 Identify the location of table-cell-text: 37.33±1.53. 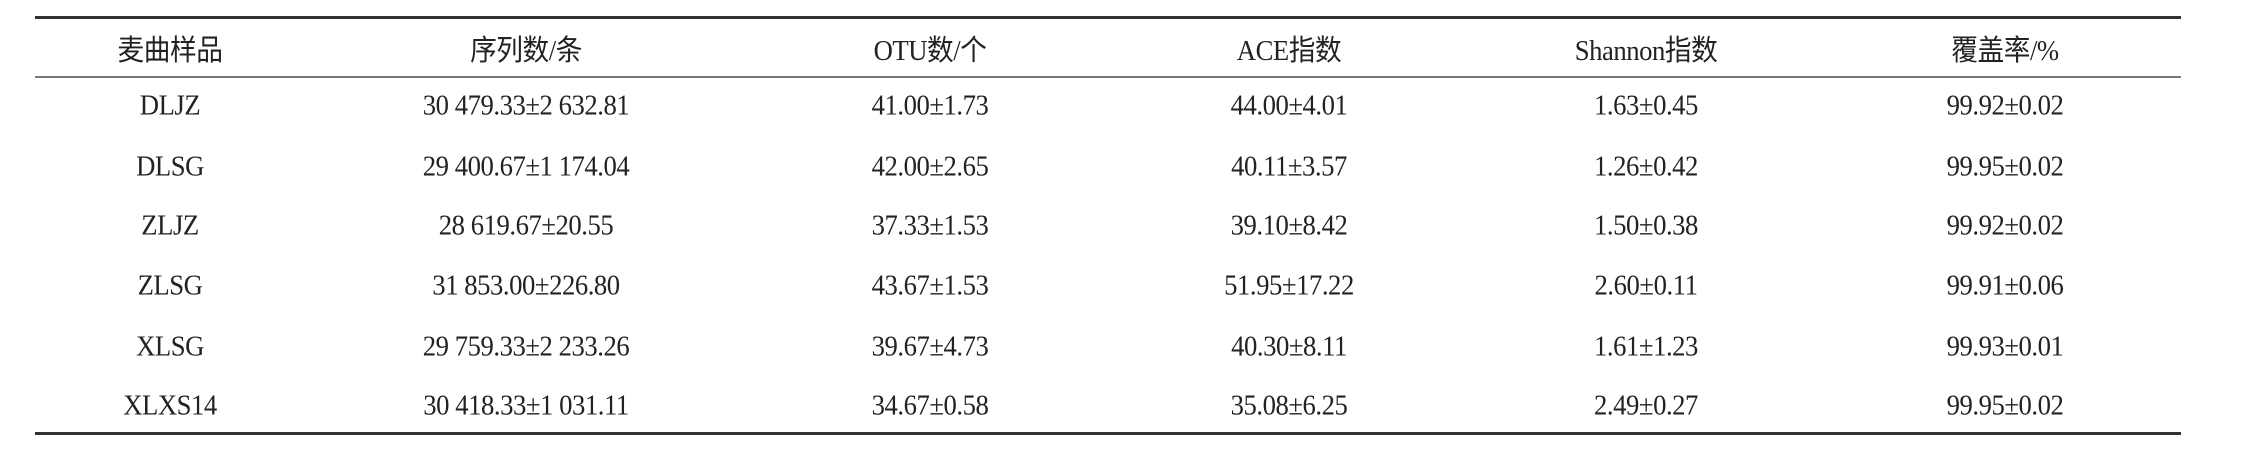
(930, 225).